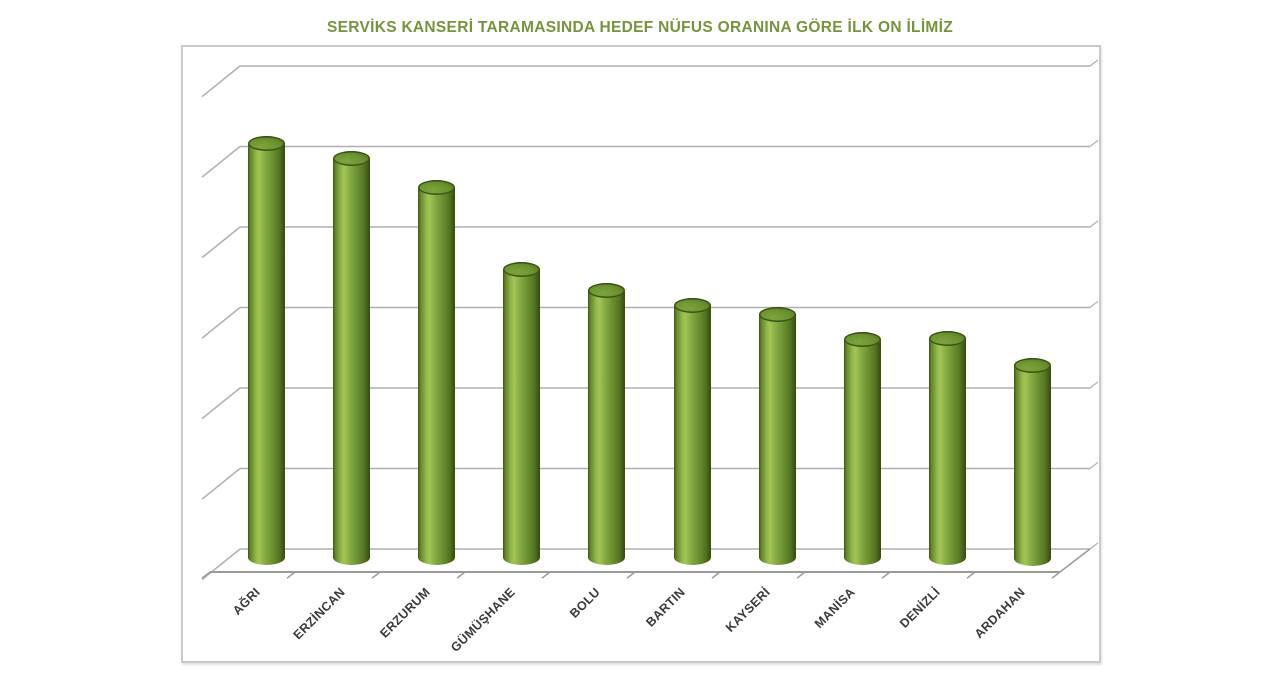  I want to click on bar-bolu, so click(607, 424).